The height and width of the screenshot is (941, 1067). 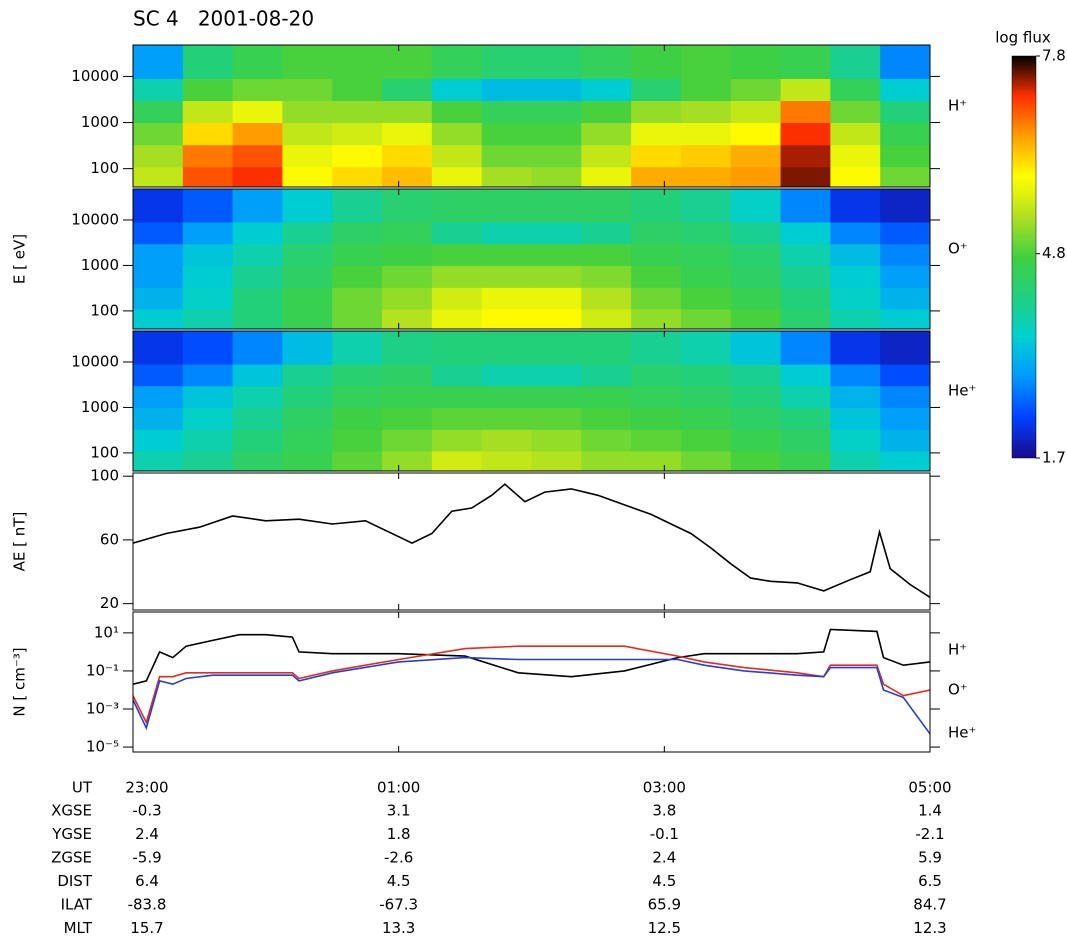 I want to click on ephemeris-name: DIST, so click(x=74, y=881).